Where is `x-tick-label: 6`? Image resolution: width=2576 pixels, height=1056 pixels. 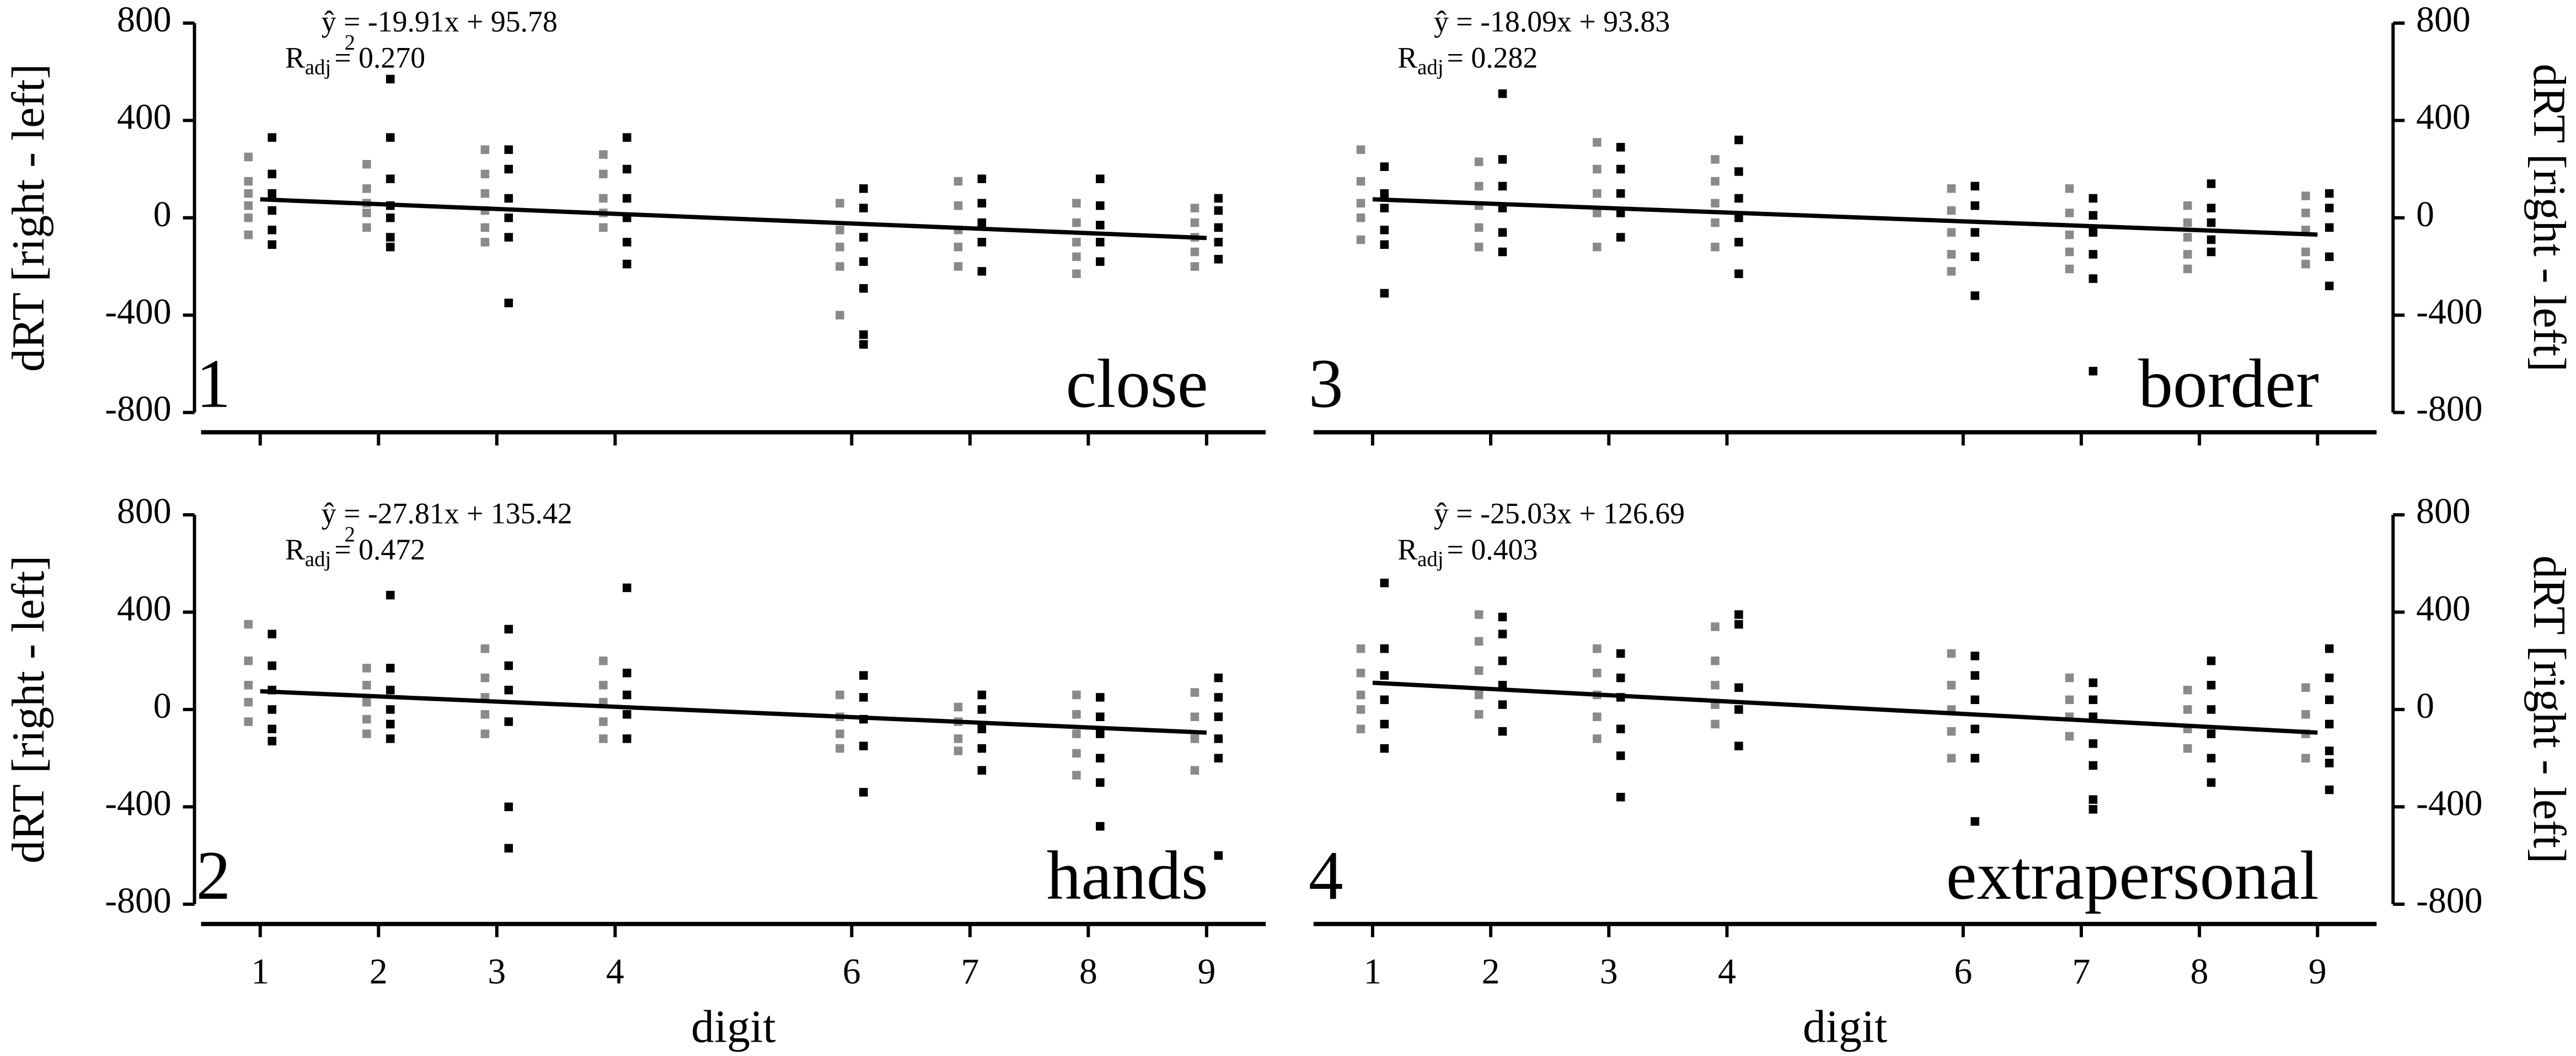 x-tick-label: 6 is located at coordinates (1963, 972).